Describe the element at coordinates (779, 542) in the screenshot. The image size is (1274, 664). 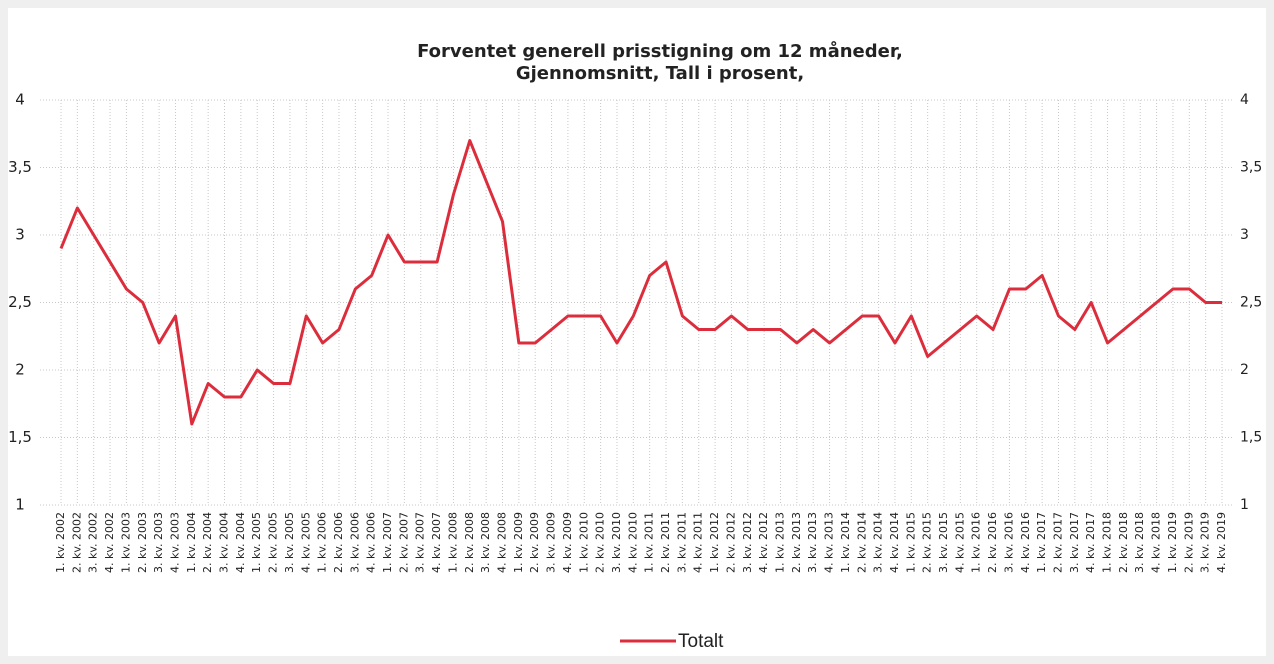
I see `x-tick-label: 1. kv. 2013` at that location.